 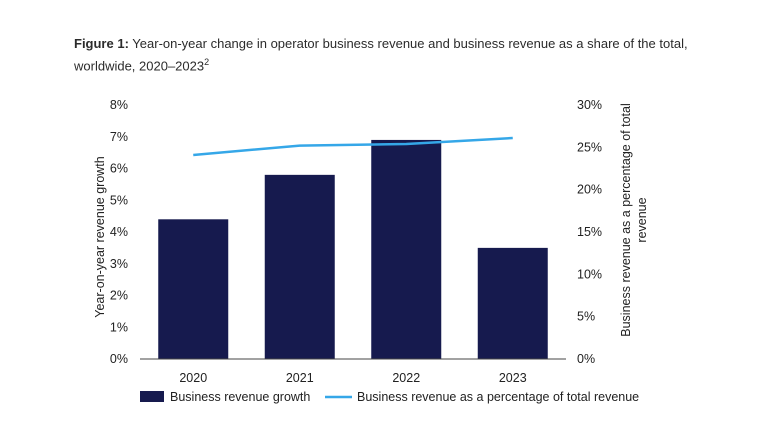 What do you see at coordinates (240, 397) in the screenshot?
I see `legend-label-bar: Business revenue growth` at bounding box center [240, 397].